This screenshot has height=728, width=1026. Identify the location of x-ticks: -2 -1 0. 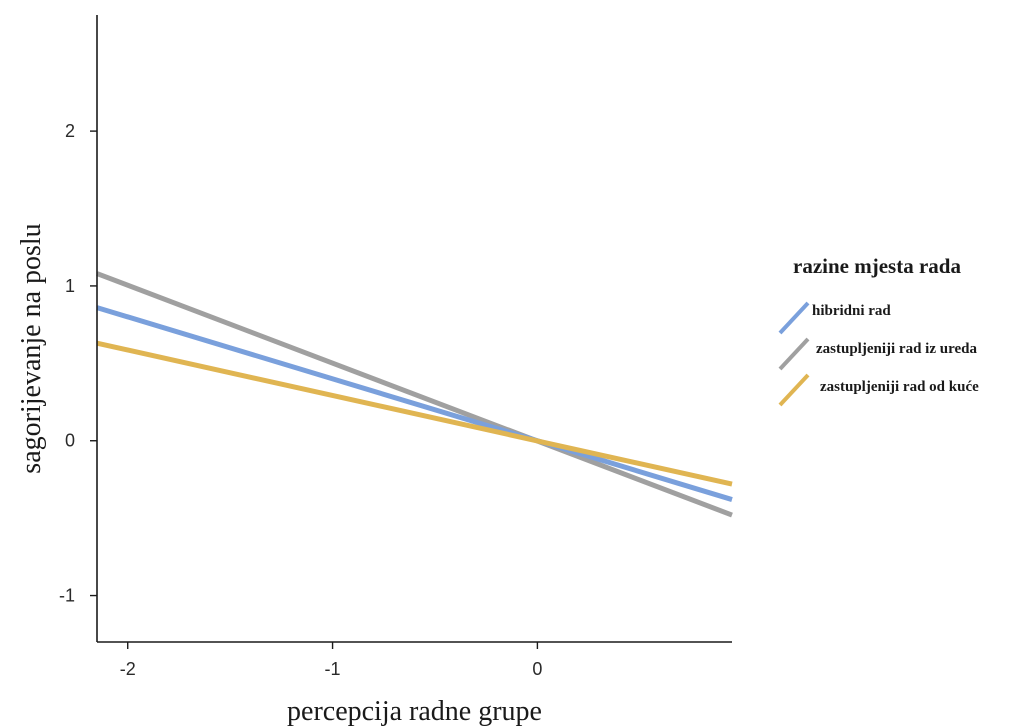
(331, 660).